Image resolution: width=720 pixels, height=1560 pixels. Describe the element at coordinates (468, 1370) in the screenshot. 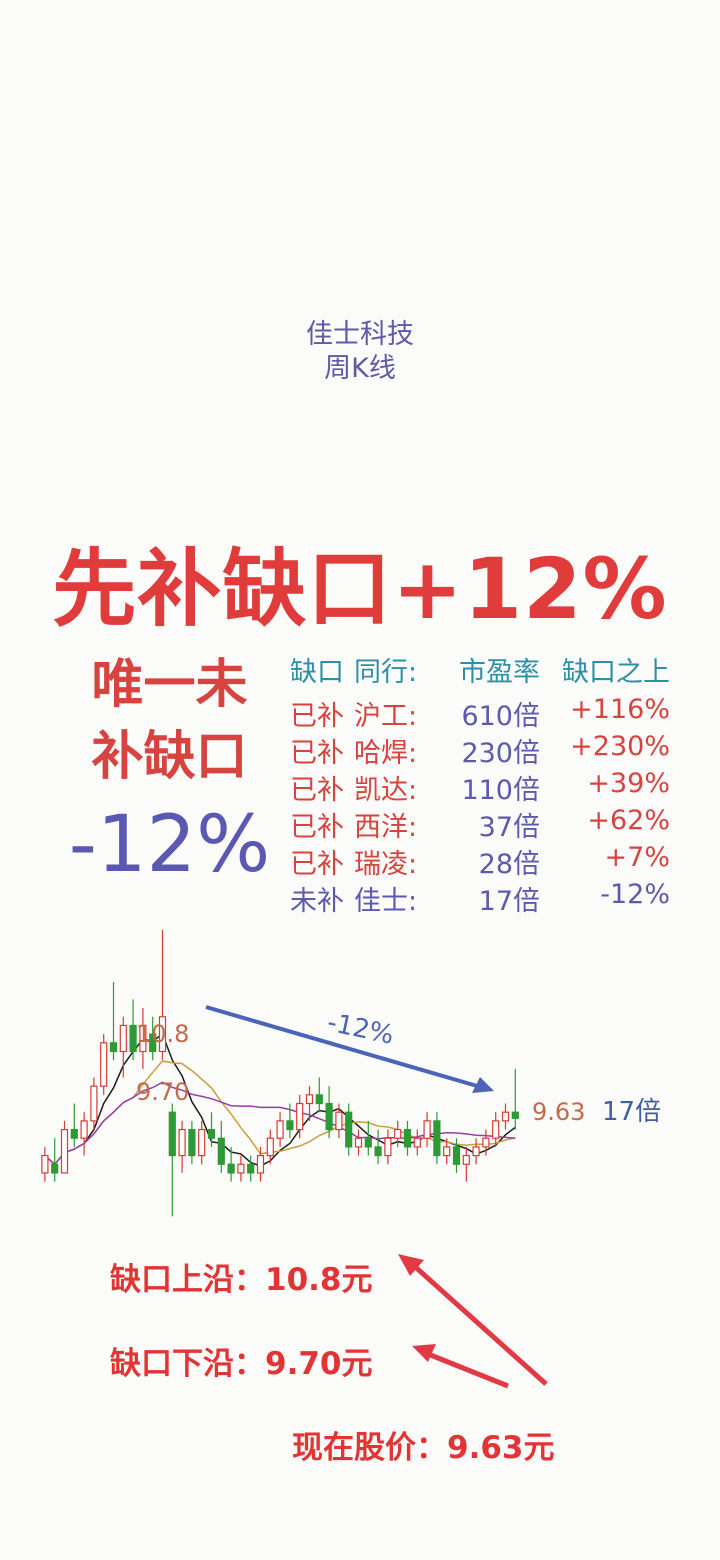

I see `arrow-to-lower-line` at that location.